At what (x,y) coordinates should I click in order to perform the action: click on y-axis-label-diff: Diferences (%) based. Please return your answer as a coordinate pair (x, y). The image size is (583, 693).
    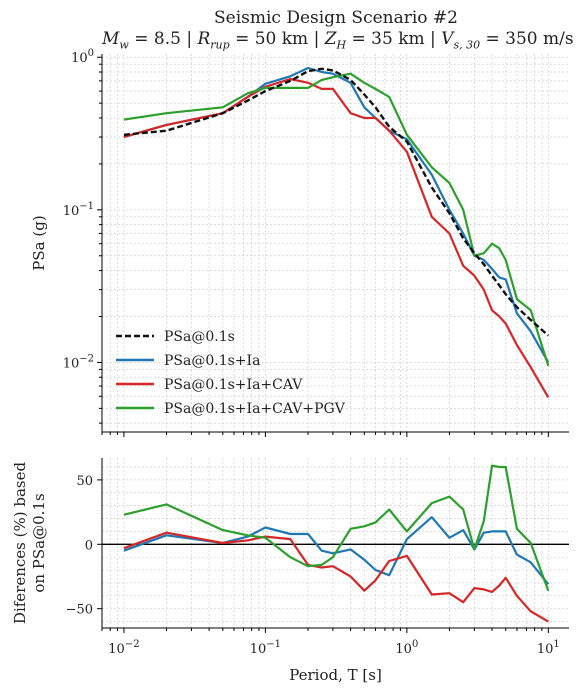
    Looking at the image, I should click on (20, 543).